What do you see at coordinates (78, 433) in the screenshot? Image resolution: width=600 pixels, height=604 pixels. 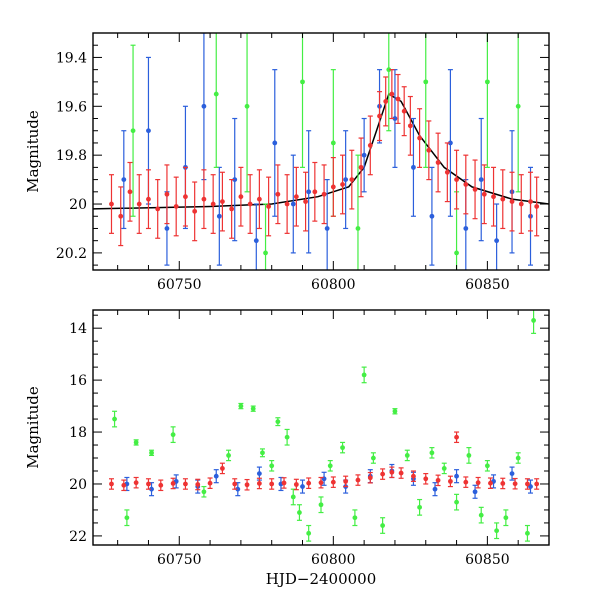 I see `bottom-y-tick-label: 18` at bounding box center [78, 433].